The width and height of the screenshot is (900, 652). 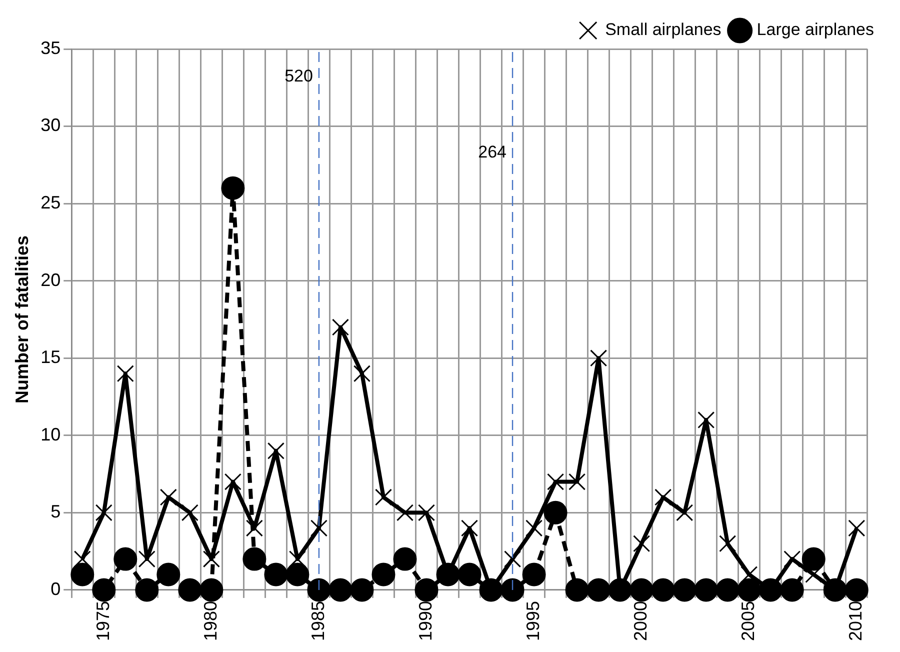 What do you see at coordinates (748, 621) in the screenshot?
I see `x-tick-label: 2005` at bounding box center [748, 621].